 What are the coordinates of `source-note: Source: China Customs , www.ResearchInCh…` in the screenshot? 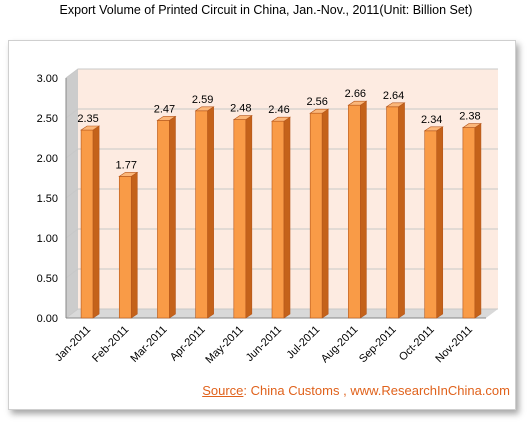 It's located at (330, 390).